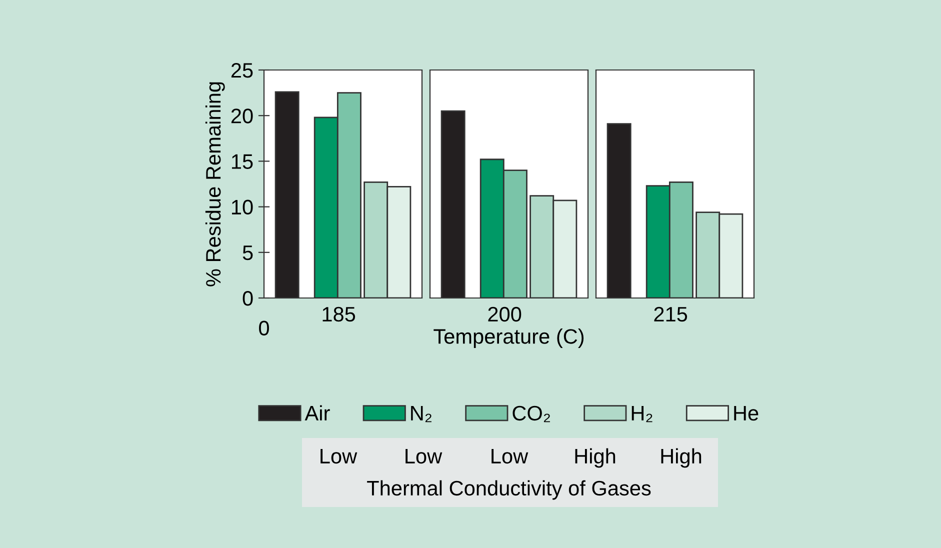  Describe the element at coordinates (242, 70) in the screenshot. I see `y-tick-label: 25` at that location.